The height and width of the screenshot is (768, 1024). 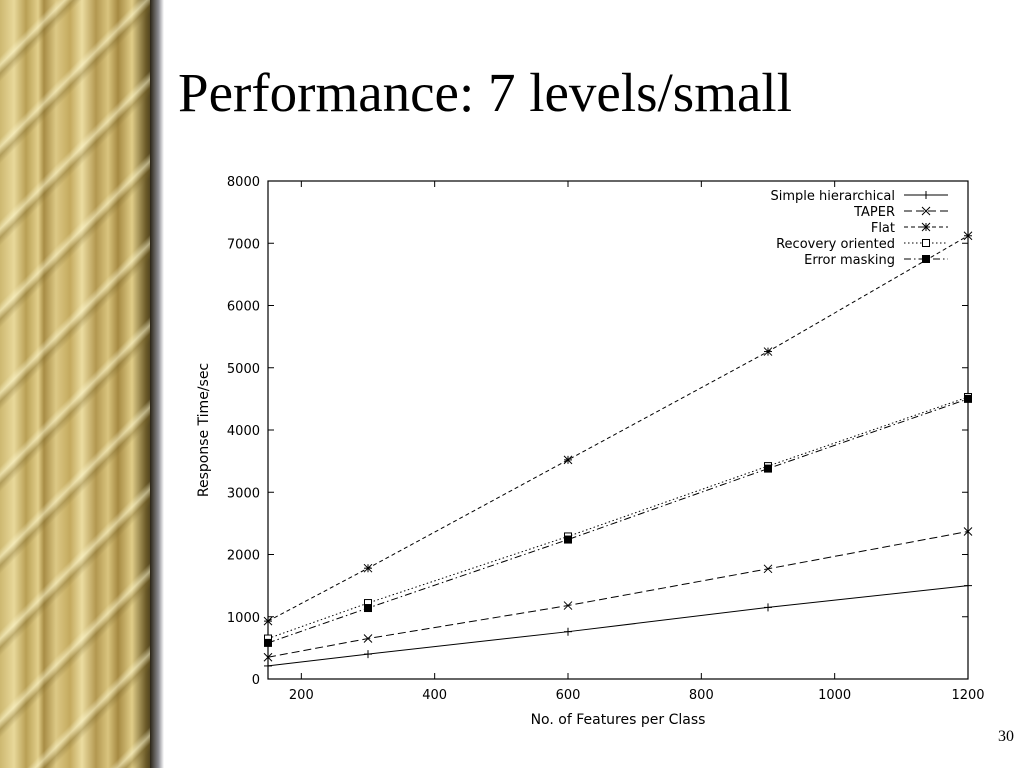 I want to click on legend-item: Error masking, so click(x=876, y=260).